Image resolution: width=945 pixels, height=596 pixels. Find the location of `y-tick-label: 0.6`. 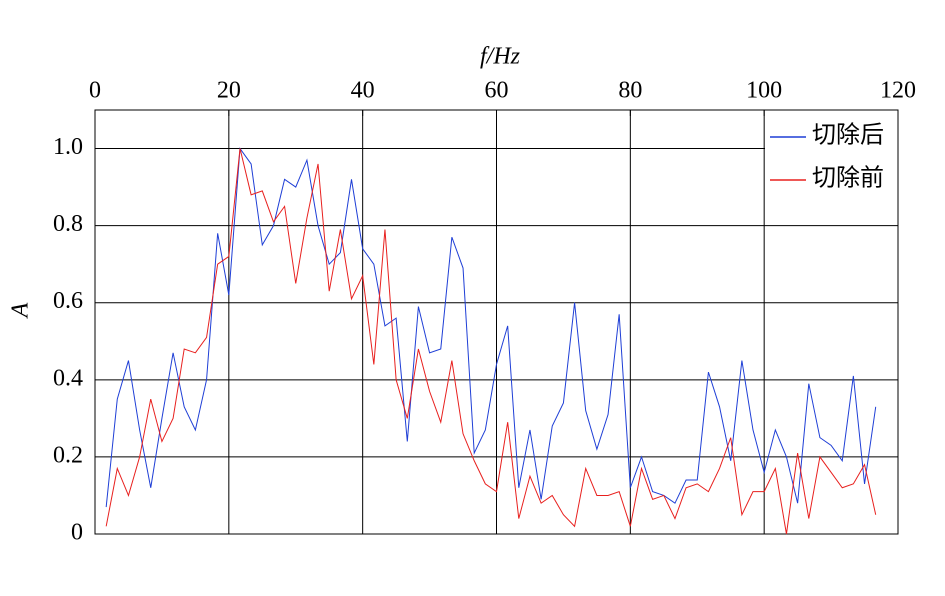

y-tick-label: 0.6 is located at coordinates (68, 301).